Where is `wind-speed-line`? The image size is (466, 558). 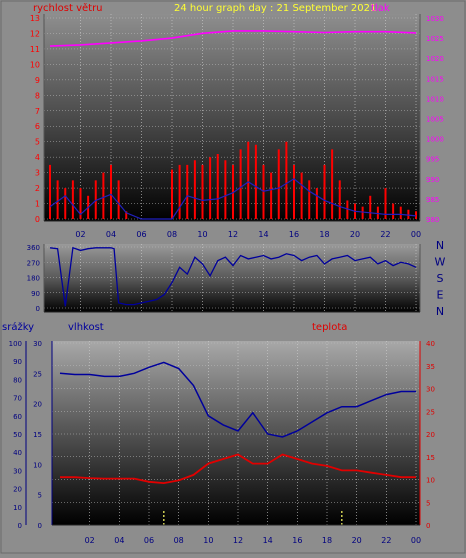 wind-speed-line is located at coordinates (233, 199).